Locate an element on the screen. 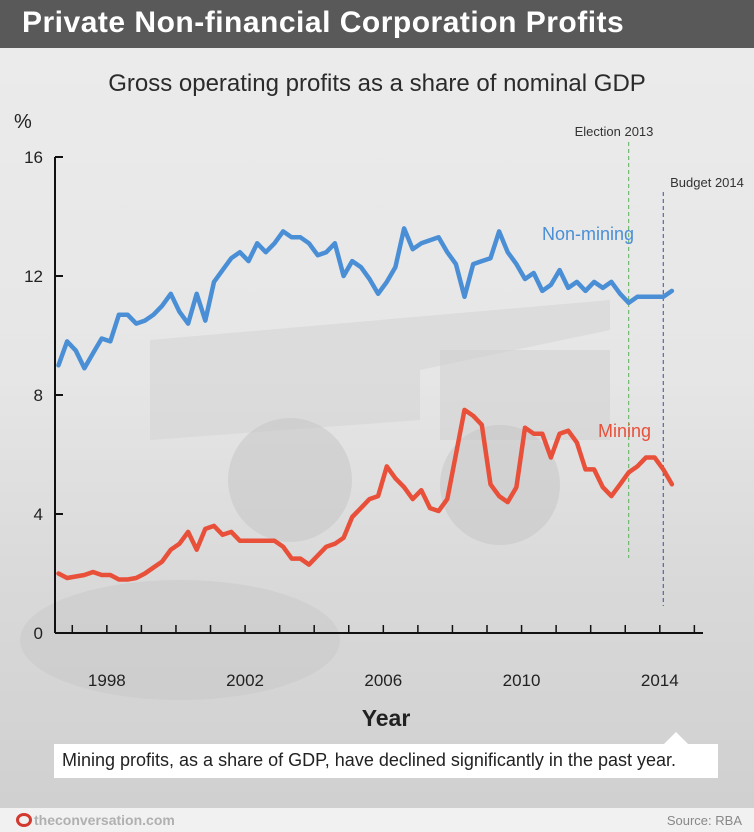  reference-label-1: Budget 2014 is located at coordinates (707, 182).